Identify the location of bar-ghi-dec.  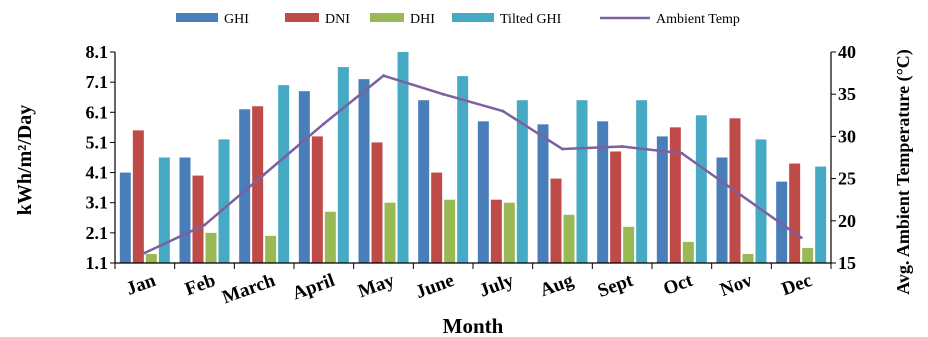
(782, 222).